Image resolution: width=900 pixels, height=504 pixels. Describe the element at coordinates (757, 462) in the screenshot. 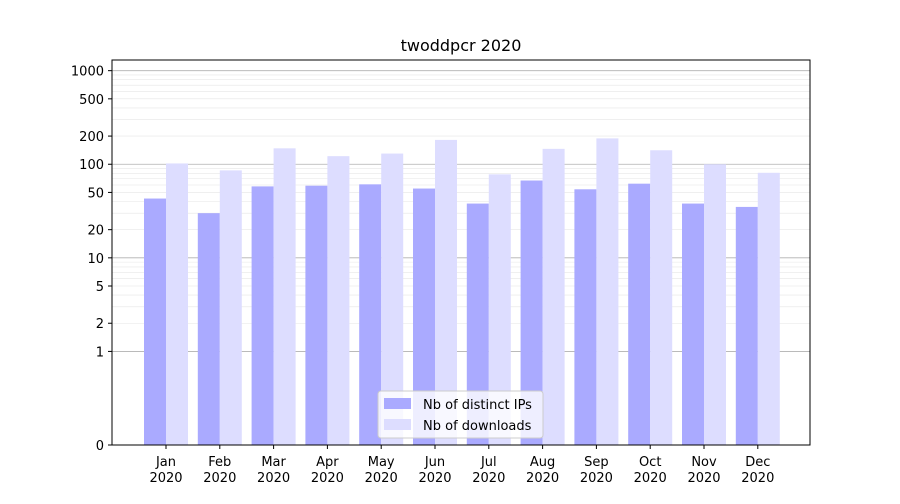

I see `x-tick-label-month: Dec` at that location.